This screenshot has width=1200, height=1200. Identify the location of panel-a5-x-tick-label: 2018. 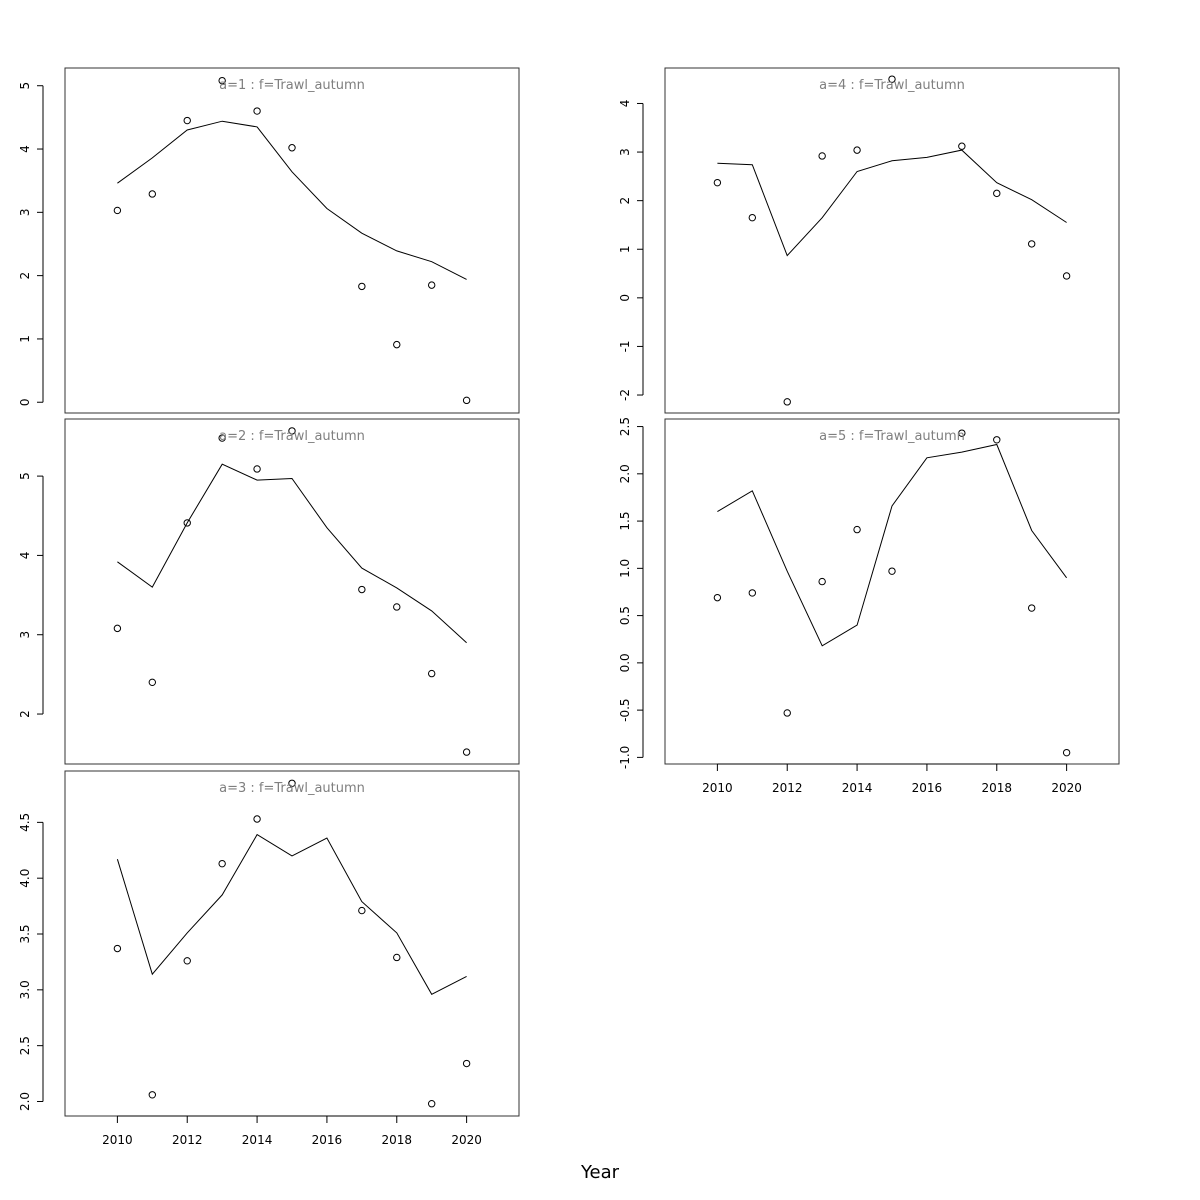
(996, 788).